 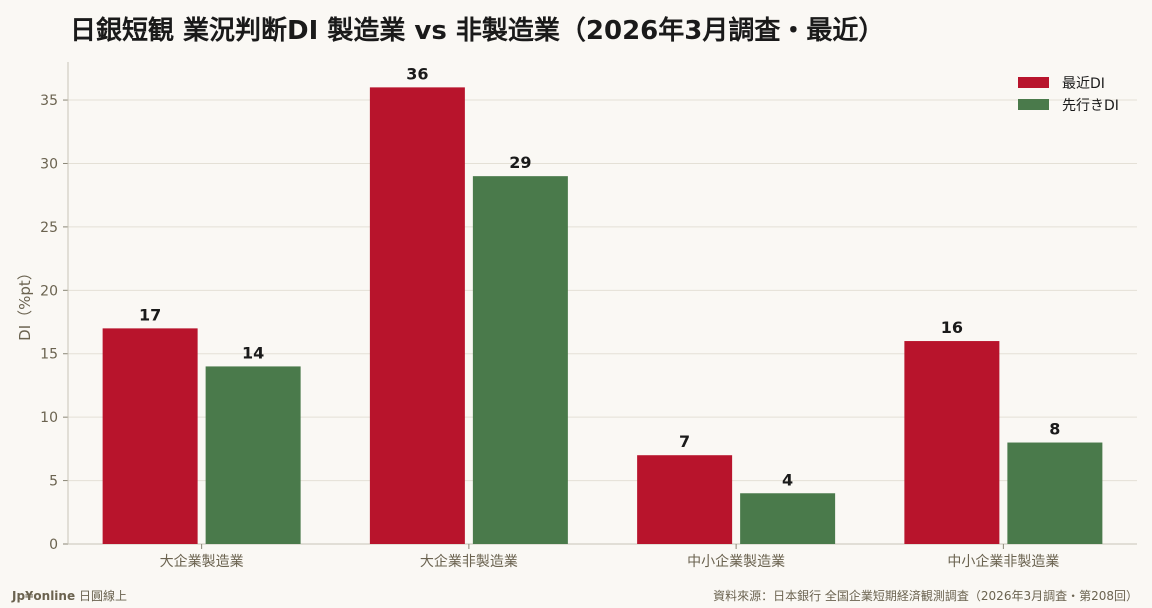 I want to click on data-label: 17, so click(x=150, y=314).